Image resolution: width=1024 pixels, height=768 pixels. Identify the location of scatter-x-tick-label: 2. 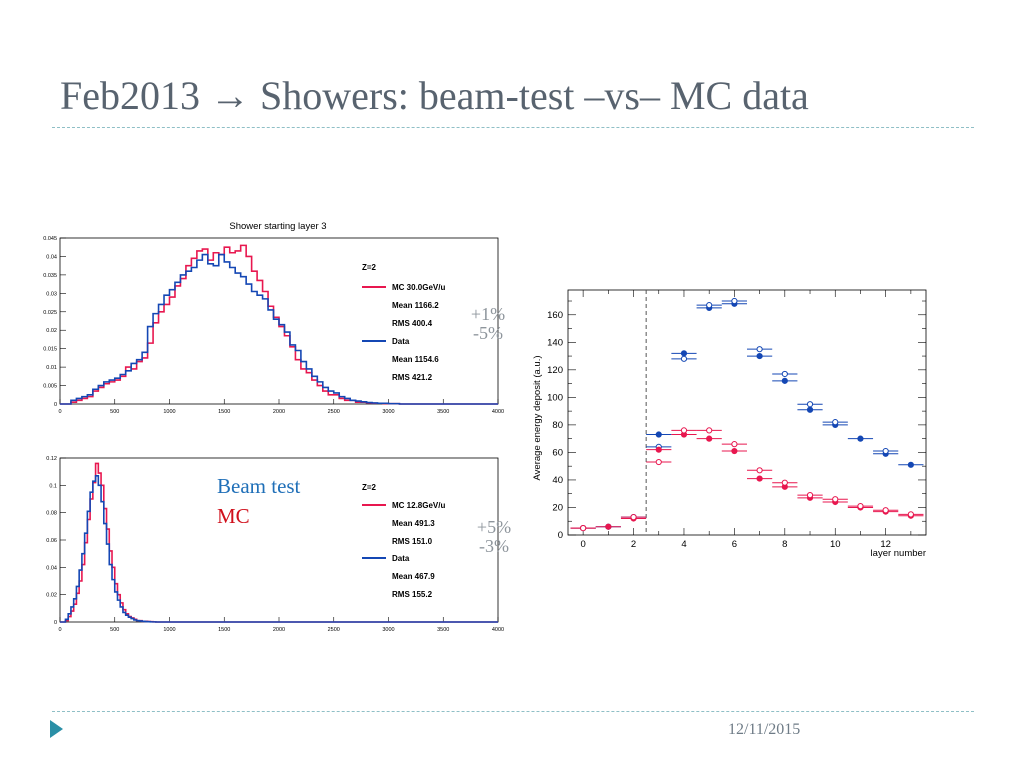
(633, 544).